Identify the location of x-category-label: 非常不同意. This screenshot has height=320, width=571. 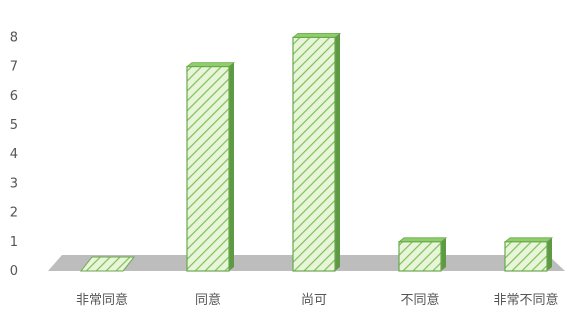
(525, 300).